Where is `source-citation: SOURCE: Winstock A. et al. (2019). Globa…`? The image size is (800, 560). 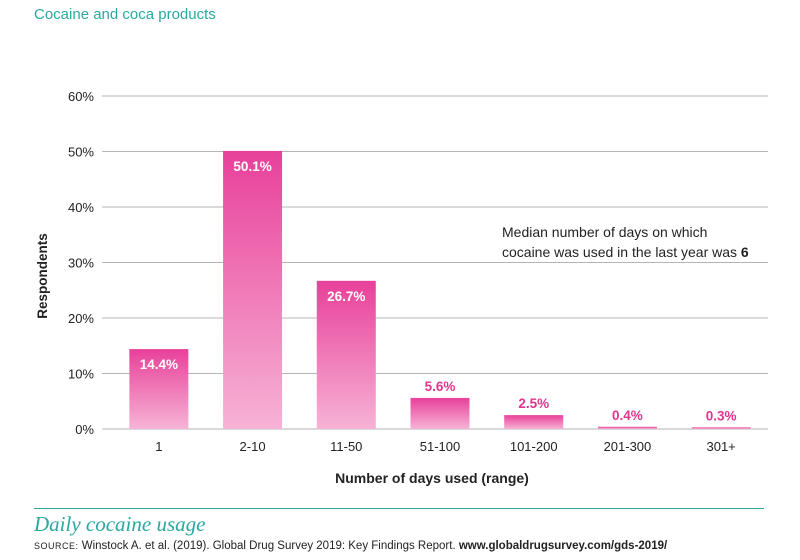 source-citation: SOURCE: Winstock A. et al. (2019). Globa… is located at coordinates (350, 546).